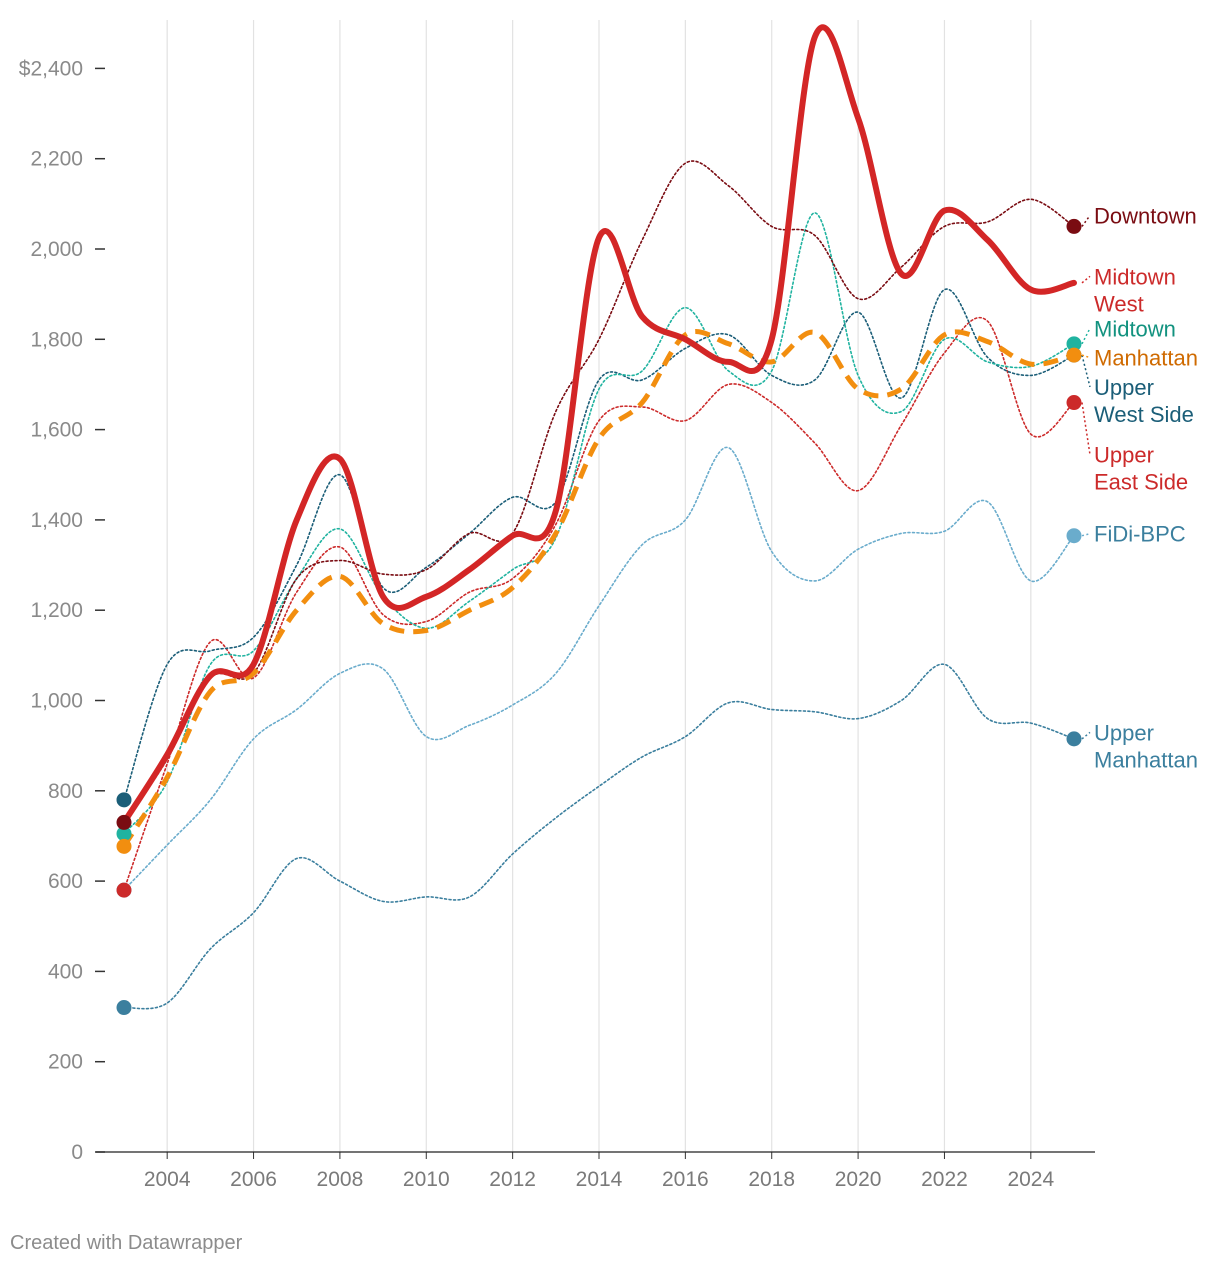 The height and width of the screenshot is (1268, 1220). Describe the element at coordinates (124, 890) in the screenshot. I see `start-point-upper-east-side` at that location.